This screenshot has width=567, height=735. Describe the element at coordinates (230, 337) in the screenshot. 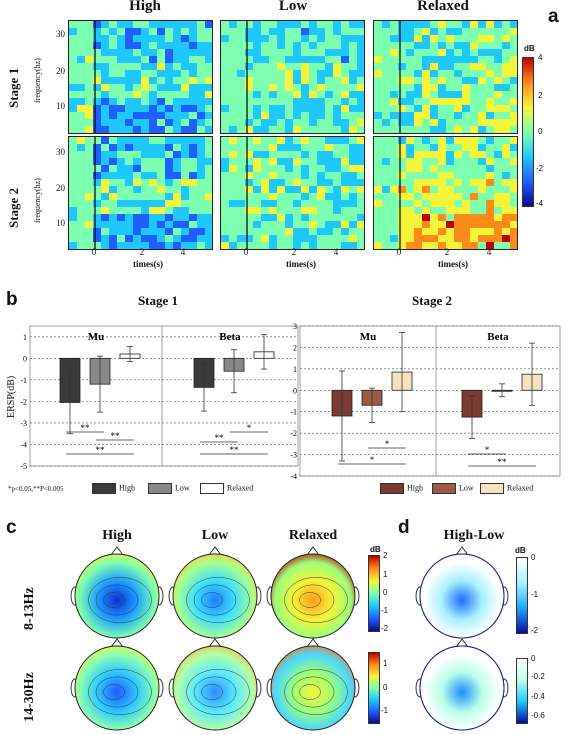

I see `bar-chart-subtitle: Beta` at that location.